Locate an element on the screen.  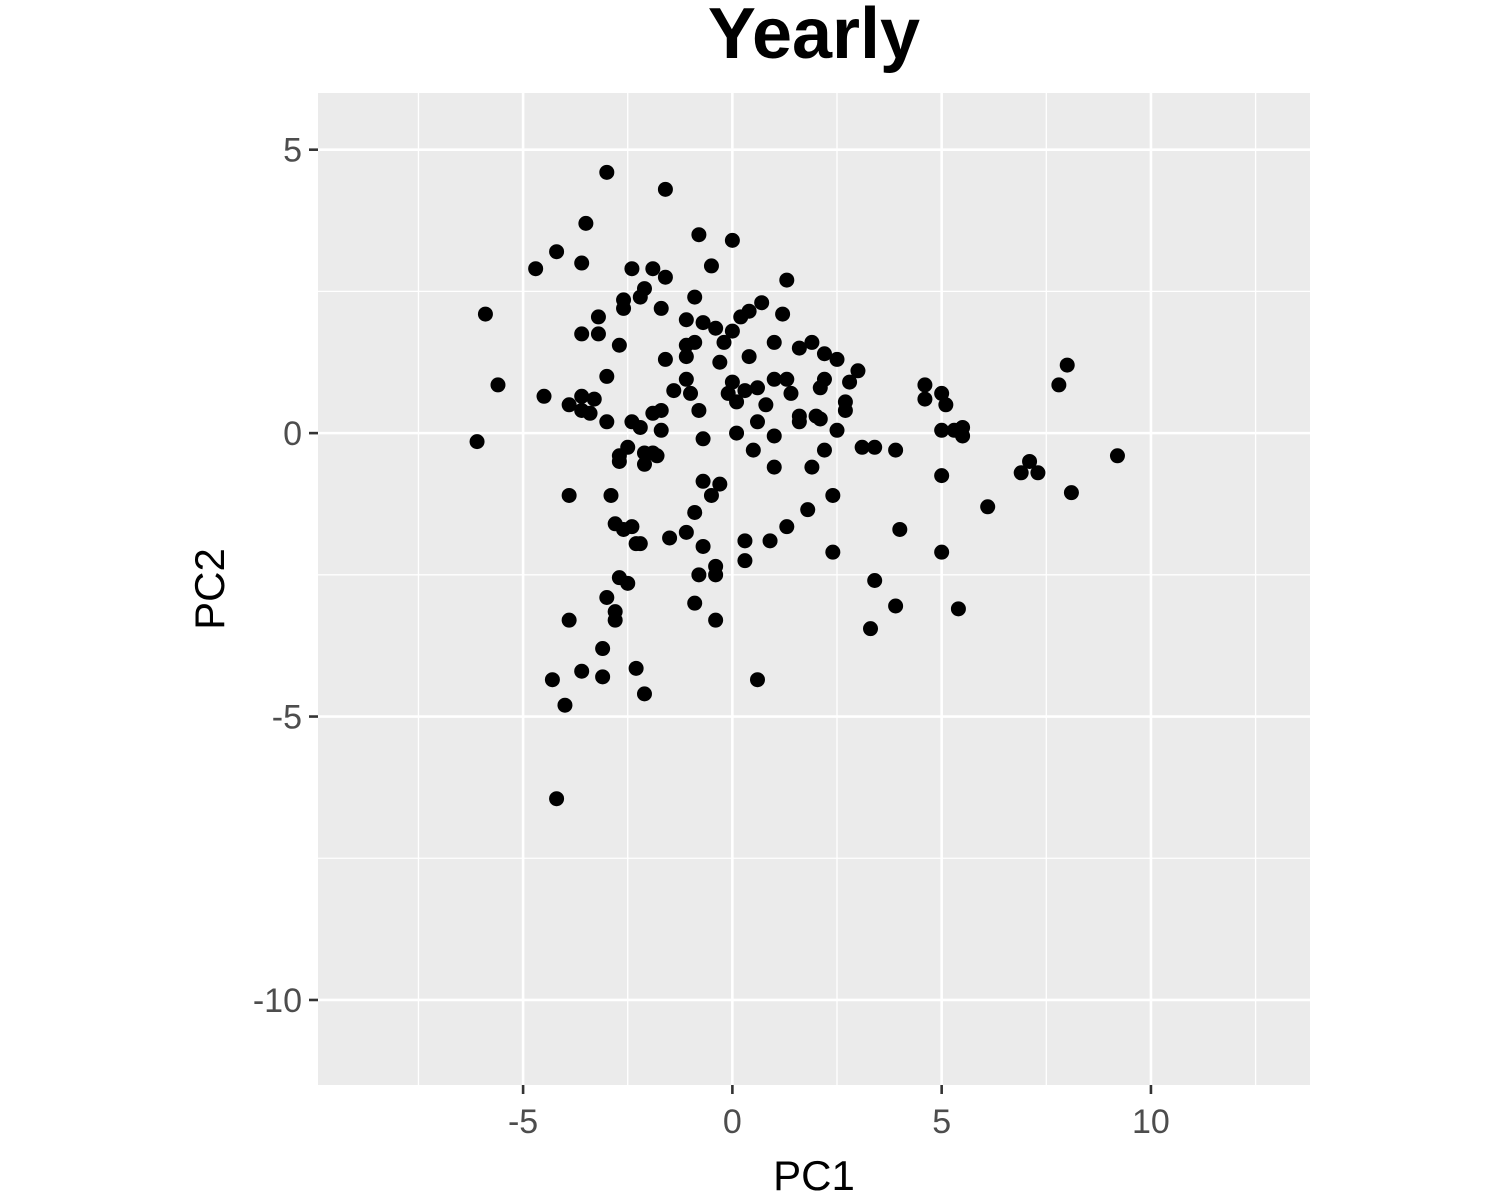
chart-title: Yearly is located at coordinates (814, 37).